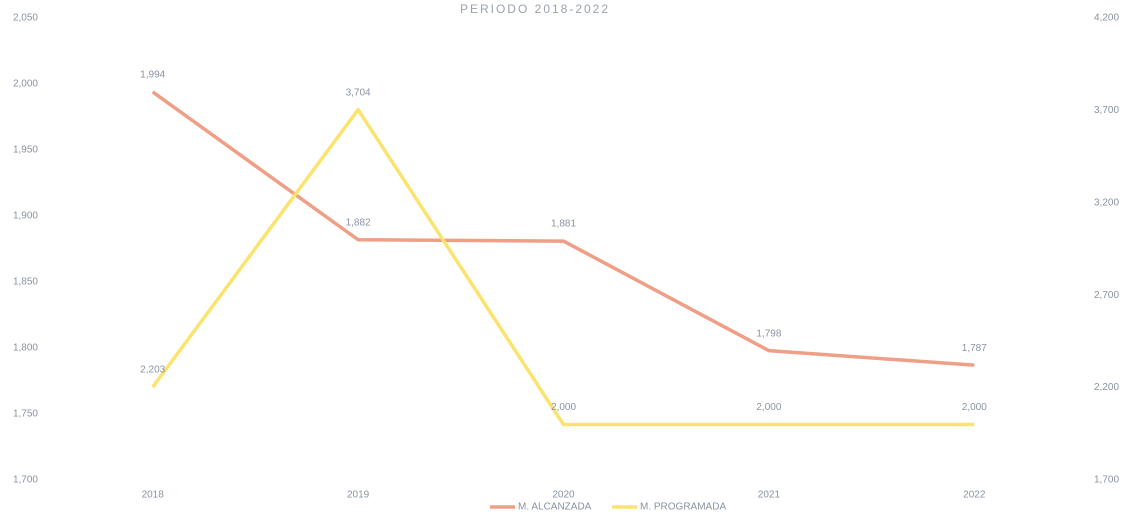  What do you see at coordinates (974, 495) in the screenshot?
I see `x-tick-label: 2022` at bounding box center [974, 495].